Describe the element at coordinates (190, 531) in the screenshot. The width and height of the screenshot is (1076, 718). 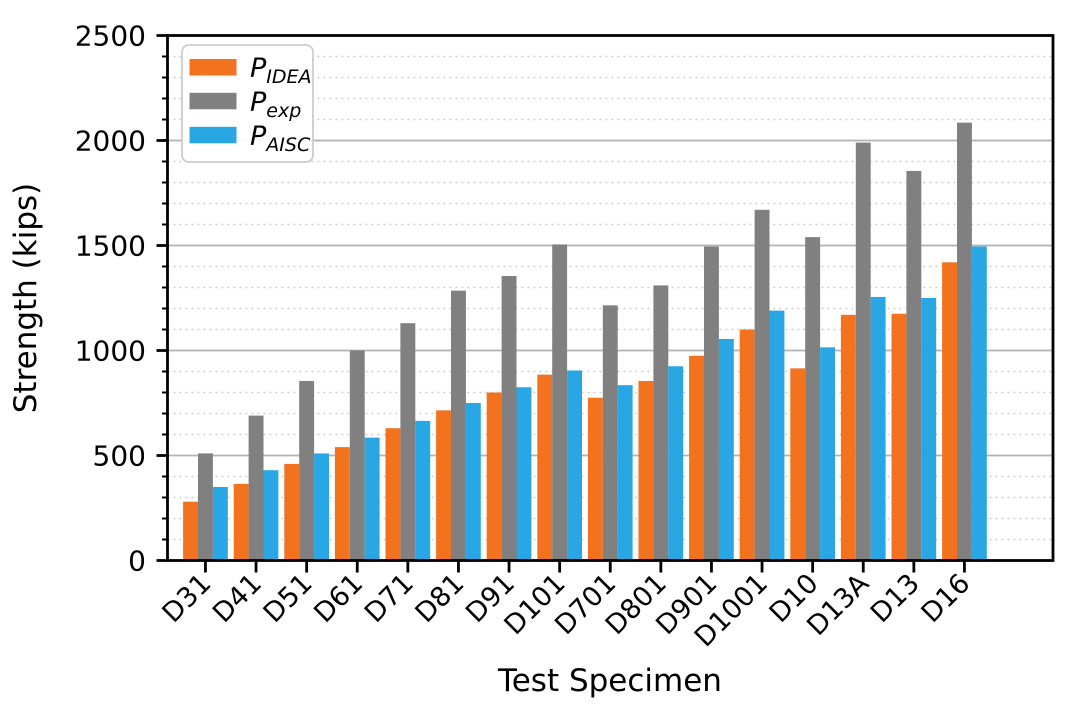
I see `bar-P_IDEA-D31` at that location.